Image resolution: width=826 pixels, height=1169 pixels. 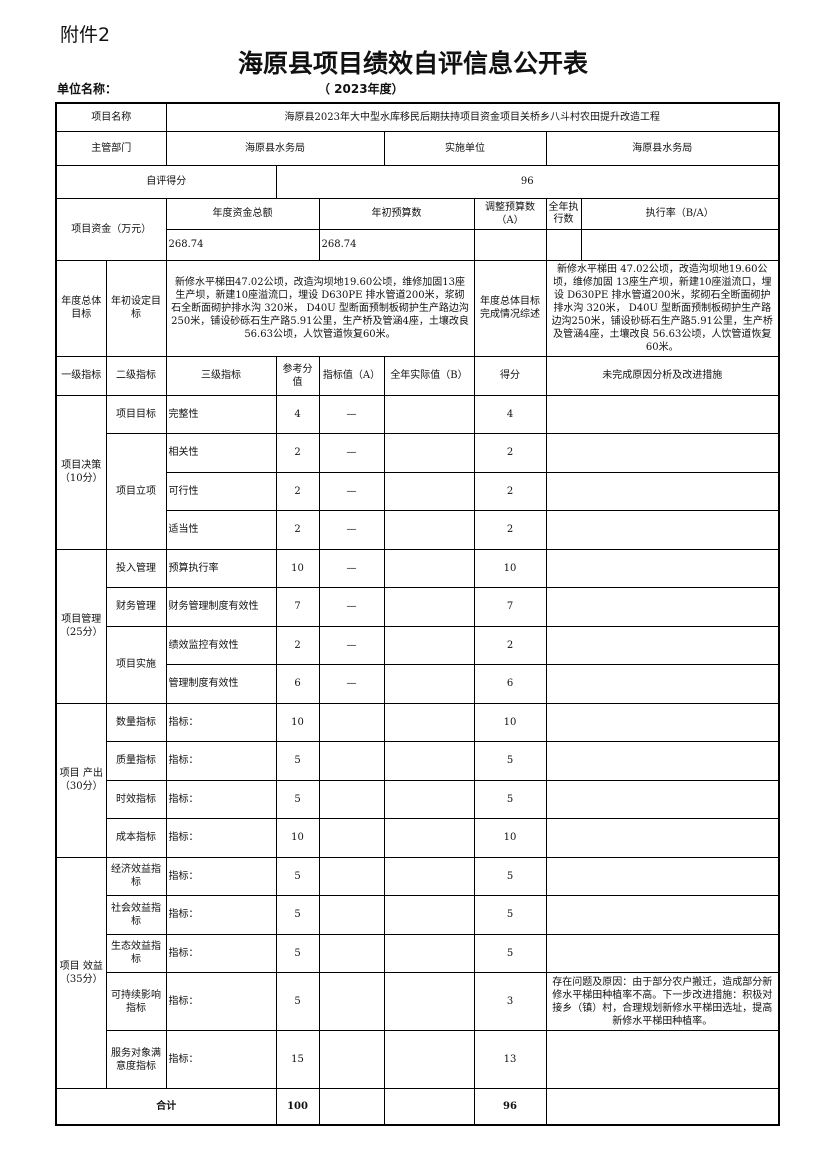 What do you see at coordinates (510, 1106) in the screenshot?
I see `total-score: 96` at bounding box center [510, 1106].